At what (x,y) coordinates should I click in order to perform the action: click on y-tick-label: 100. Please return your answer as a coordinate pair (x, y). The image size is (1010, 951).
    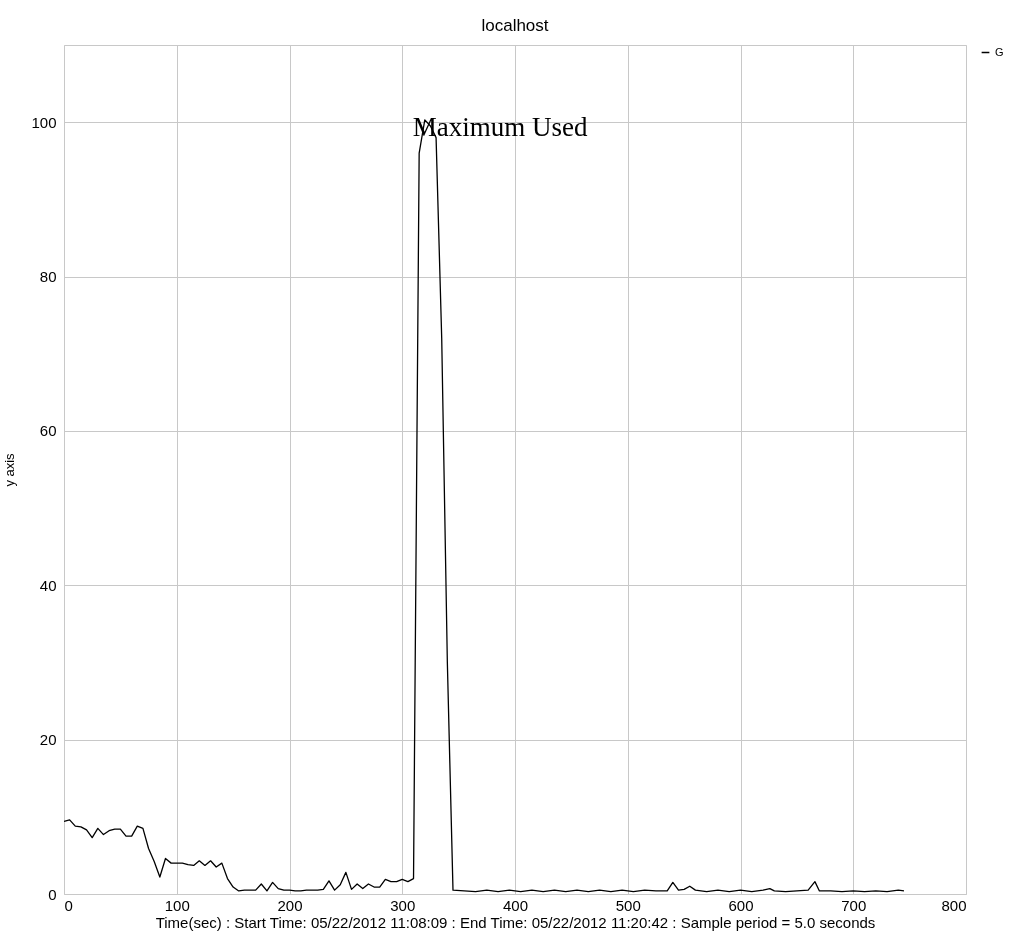
    Looking at the image, I should click on (44, 122).